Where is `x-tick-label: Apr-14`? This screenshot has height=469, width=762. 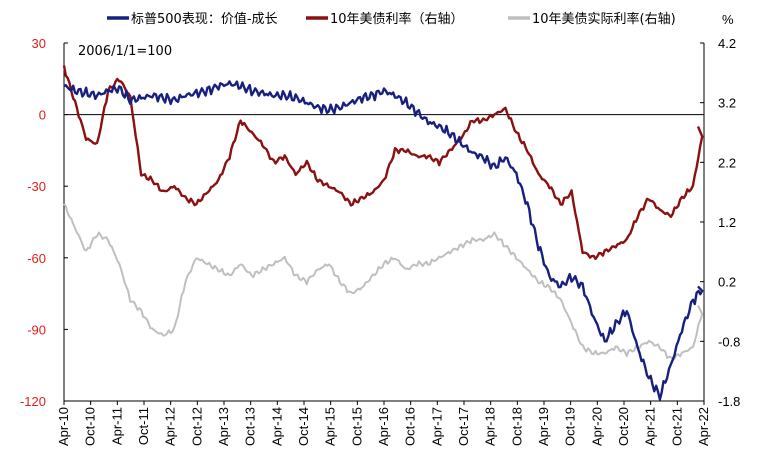 x-tick-label: Apr-14 is located at coordinates (276, 426).